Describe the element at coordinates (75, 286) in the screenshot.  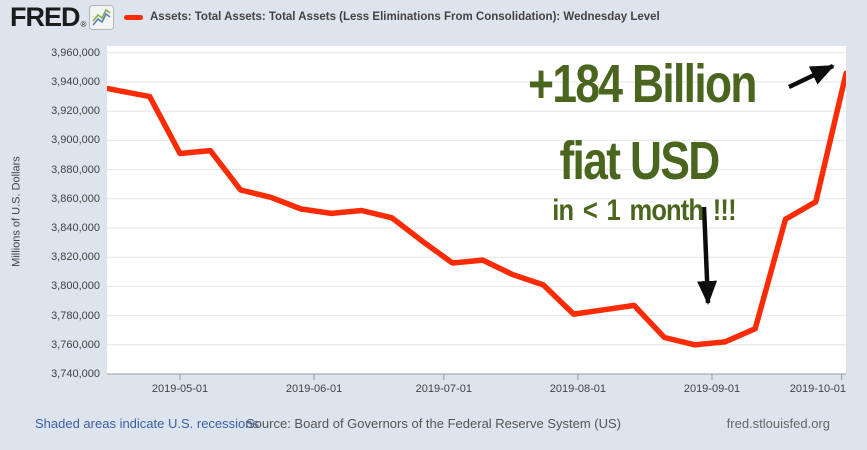
I see `y-axis-tick-label: 3,800,000` at that location.